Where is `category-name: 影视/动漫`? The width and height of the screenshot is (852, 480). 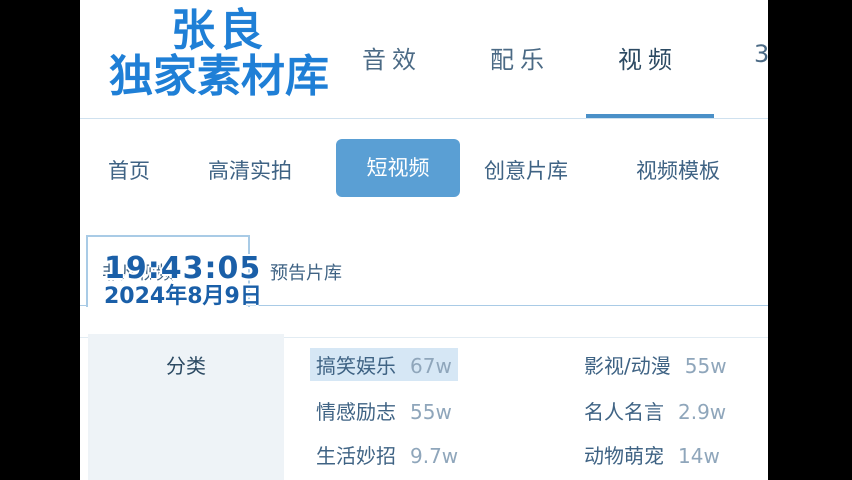 category-name: 影视/动漫 is located at coordinates (627, 366).